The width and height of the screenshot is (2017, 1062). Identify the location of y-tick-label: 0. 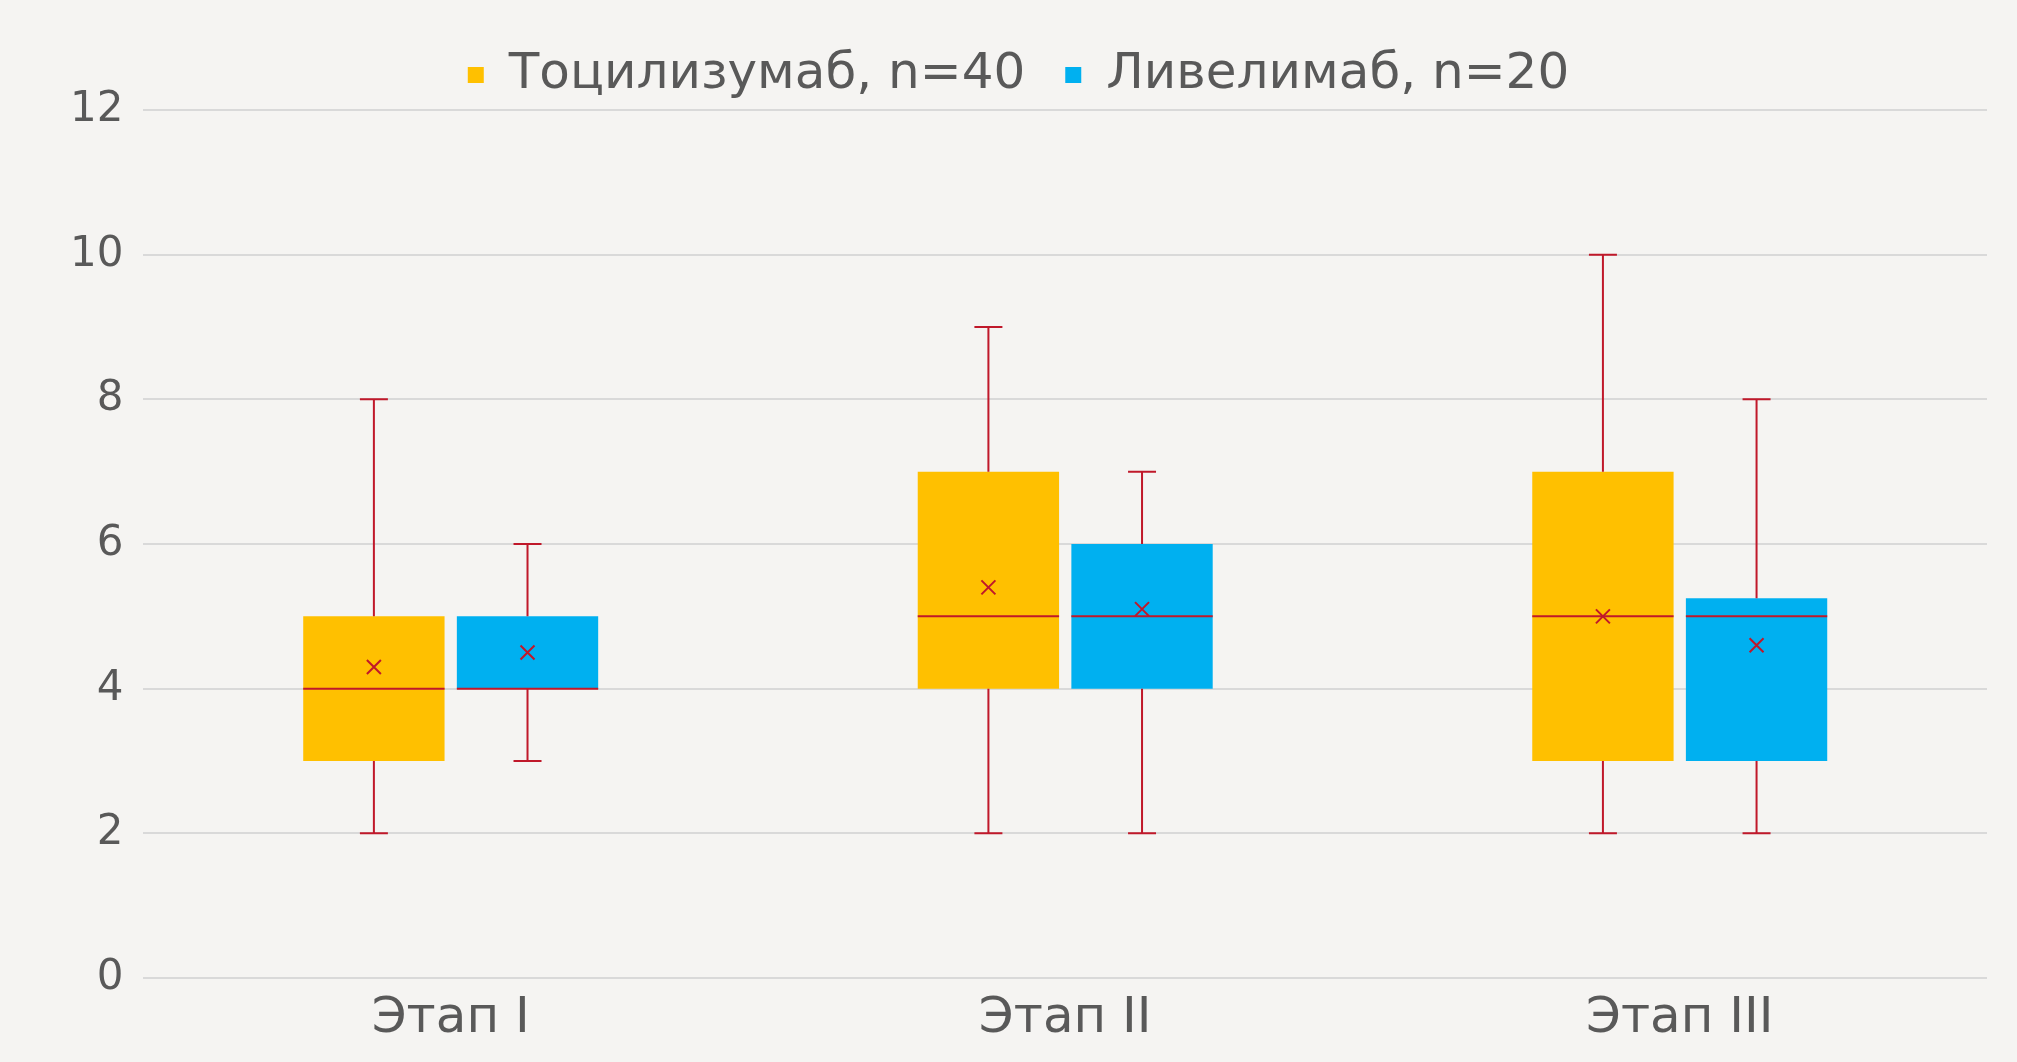
(110, 974).